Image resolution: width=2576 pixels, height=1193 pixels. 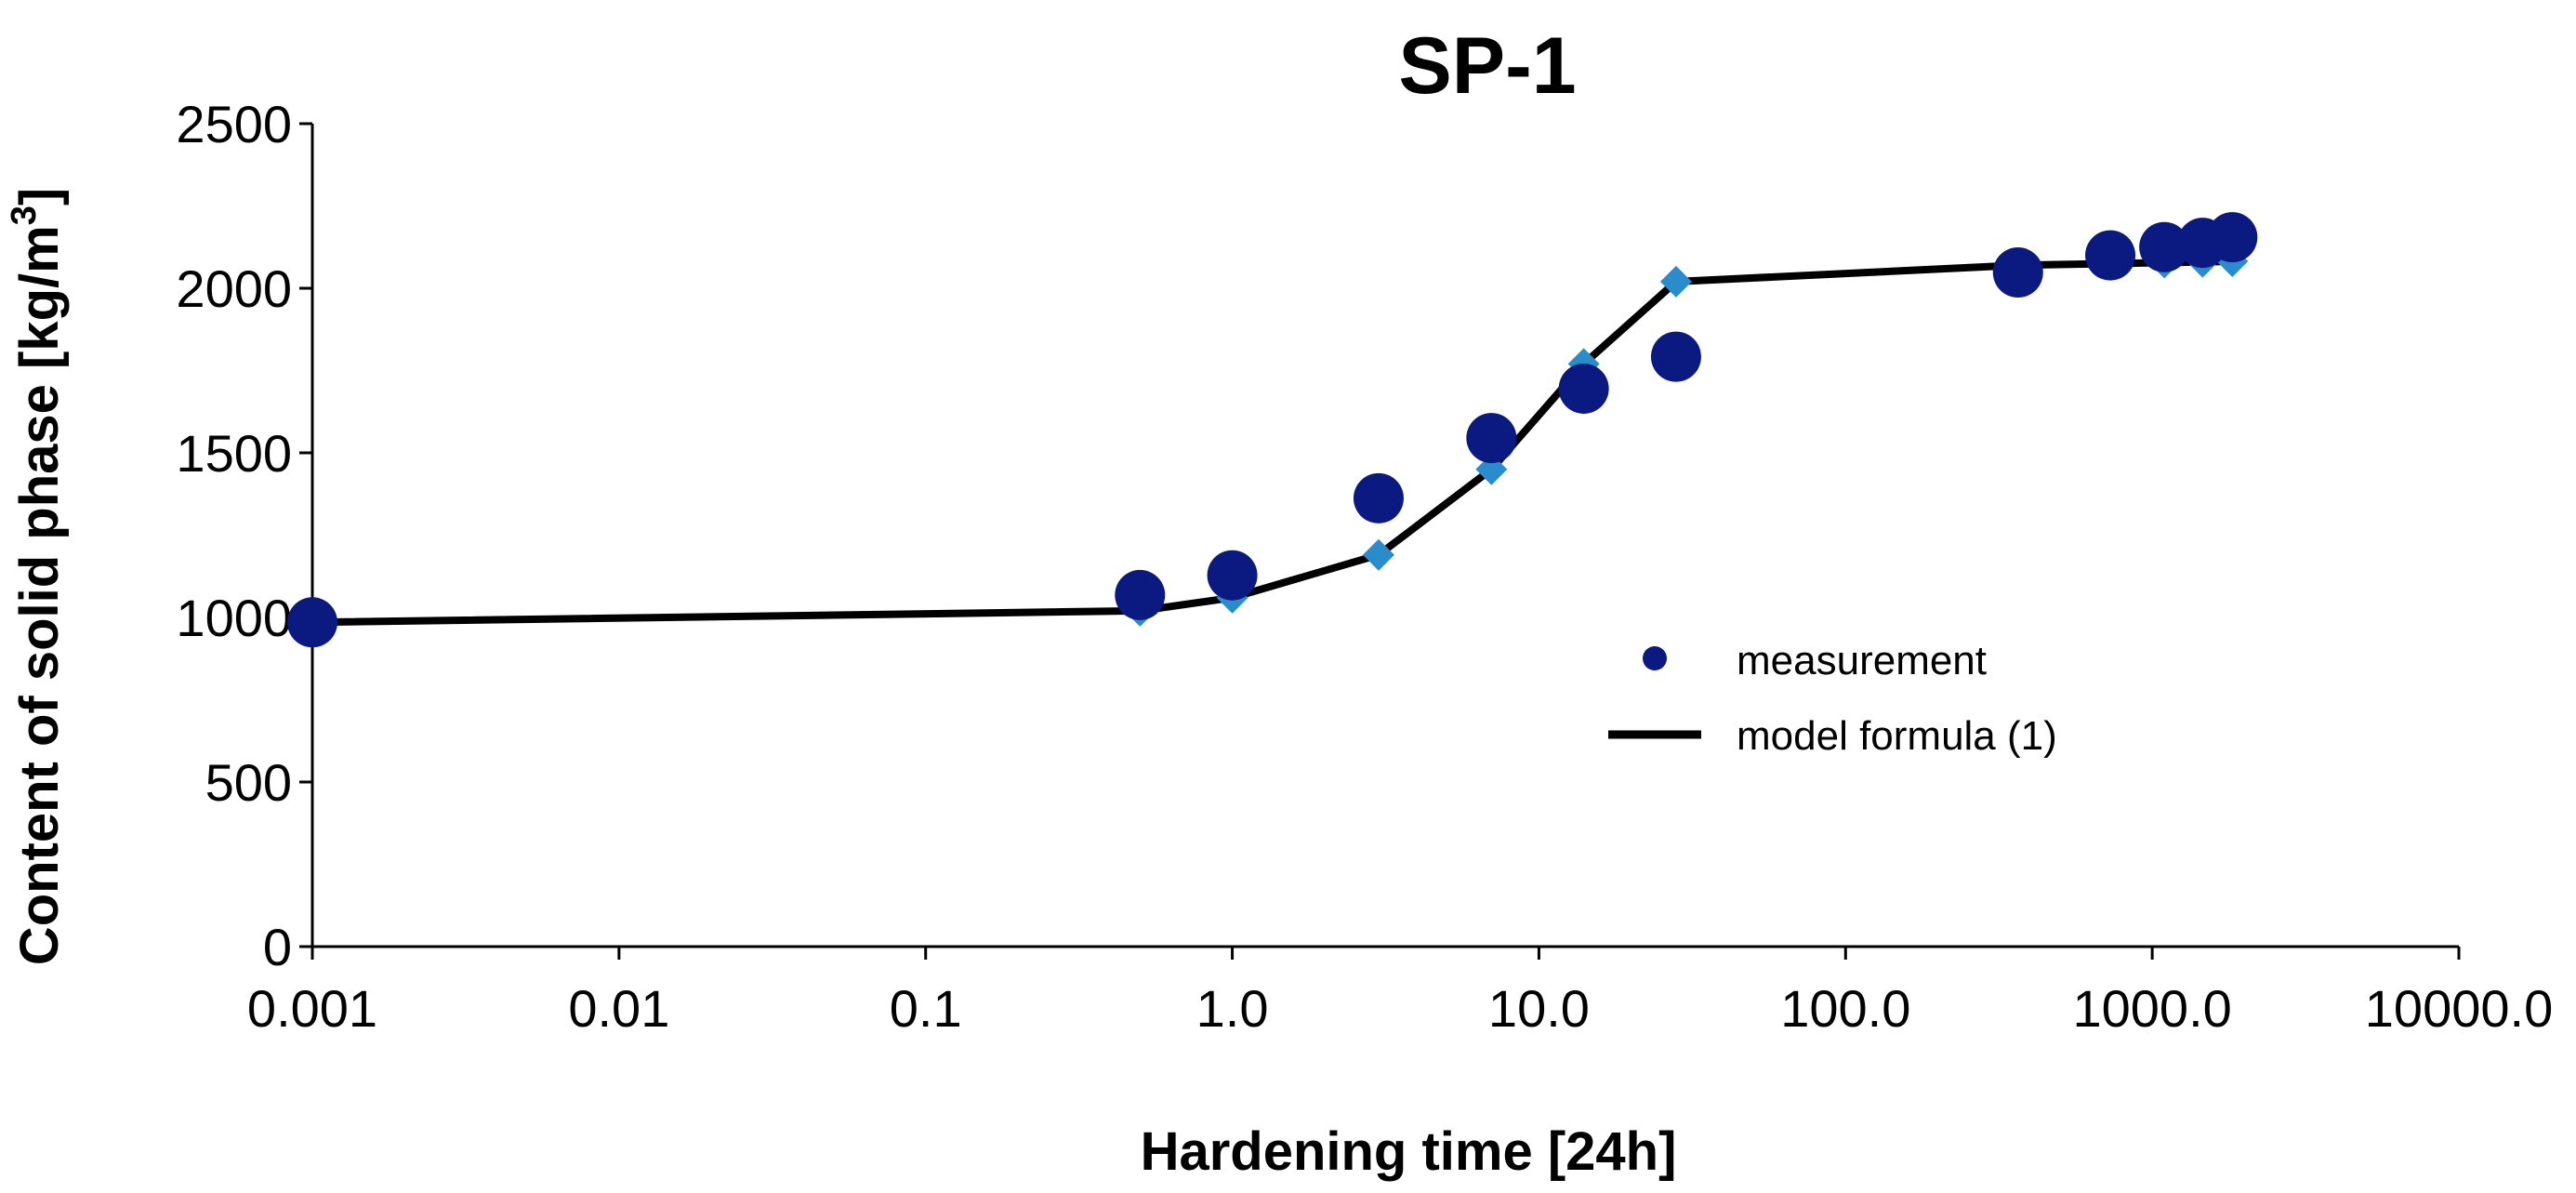 I want to click on legend-measurement-label: measurement, so click(x=1862, y=661).